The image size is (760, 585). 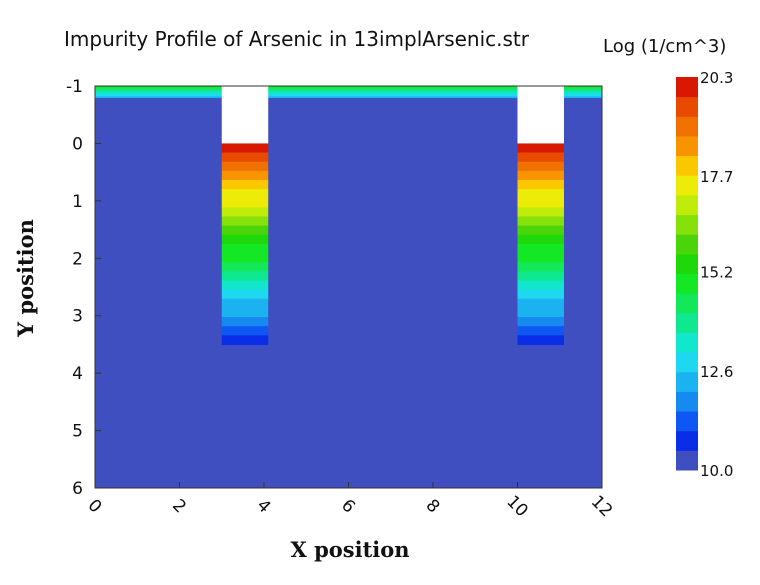 What do you see at coordinates (716, 78) in the screenshot?
I see `colorbar-tick-label: 20.3` at bounding box center [716, 78].